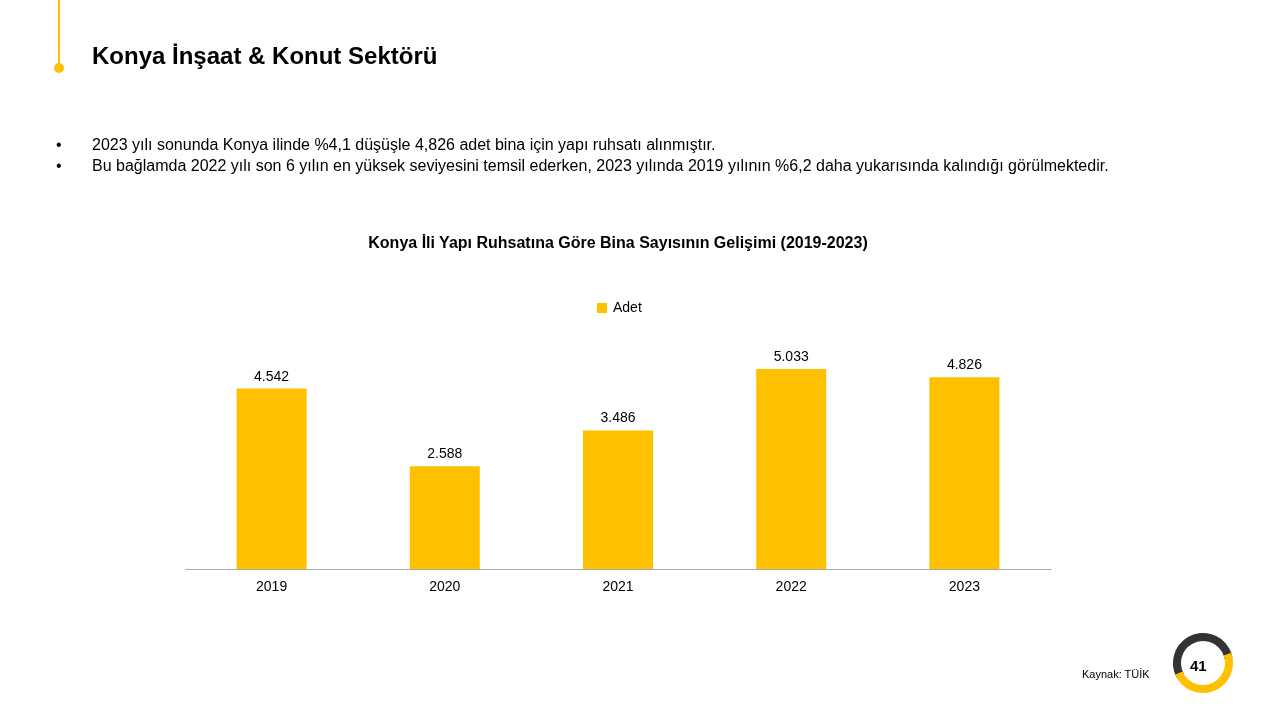 The image size is (1280, 720). Describe the element at coordinates (964, 585) in the screenshot. I see `x-tick-label: 2023` at that location.